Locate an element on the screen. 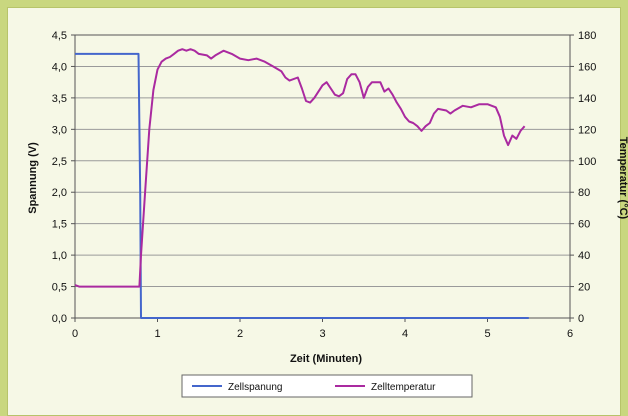 The image size is (628, 416). y-tick-label: 4,0 is located at coordinates (59, 67).